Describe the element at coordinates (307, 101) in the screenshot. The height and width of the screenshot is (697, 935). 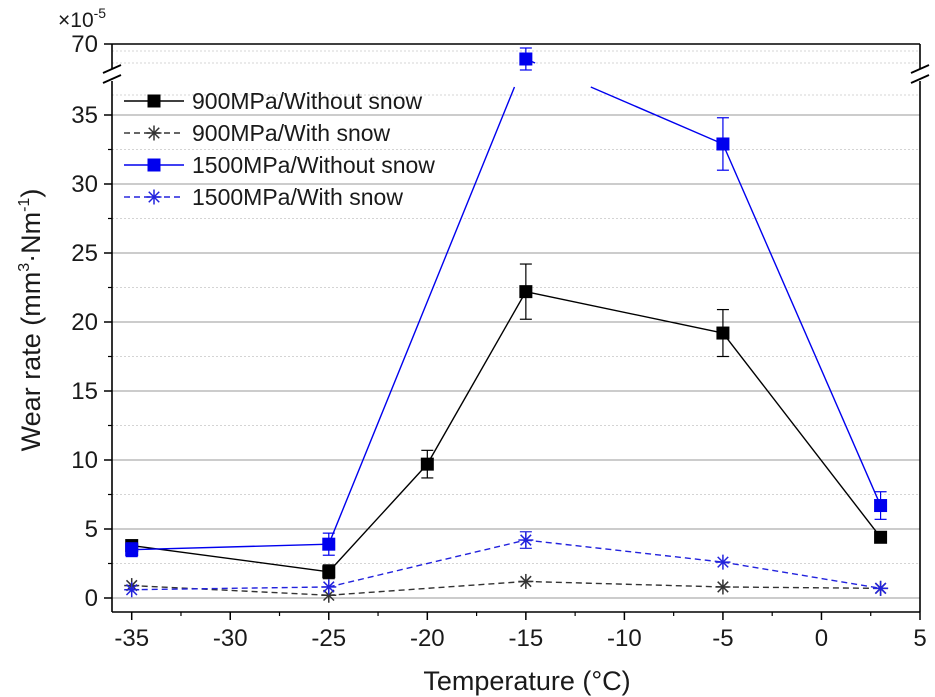
I see `legend-label: 900MPa/Without snow` at that location.